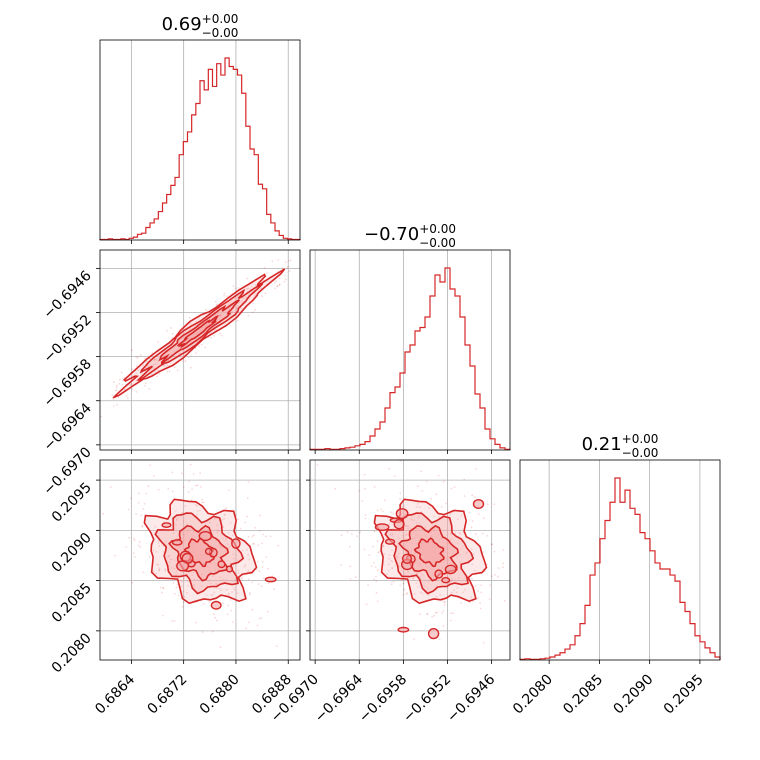 This screenshot has height=760, width=760. What do you see at coordinates (391, 234) in the screenshot?
I see `title-value: −0.70` at bounding box center [391, 234].